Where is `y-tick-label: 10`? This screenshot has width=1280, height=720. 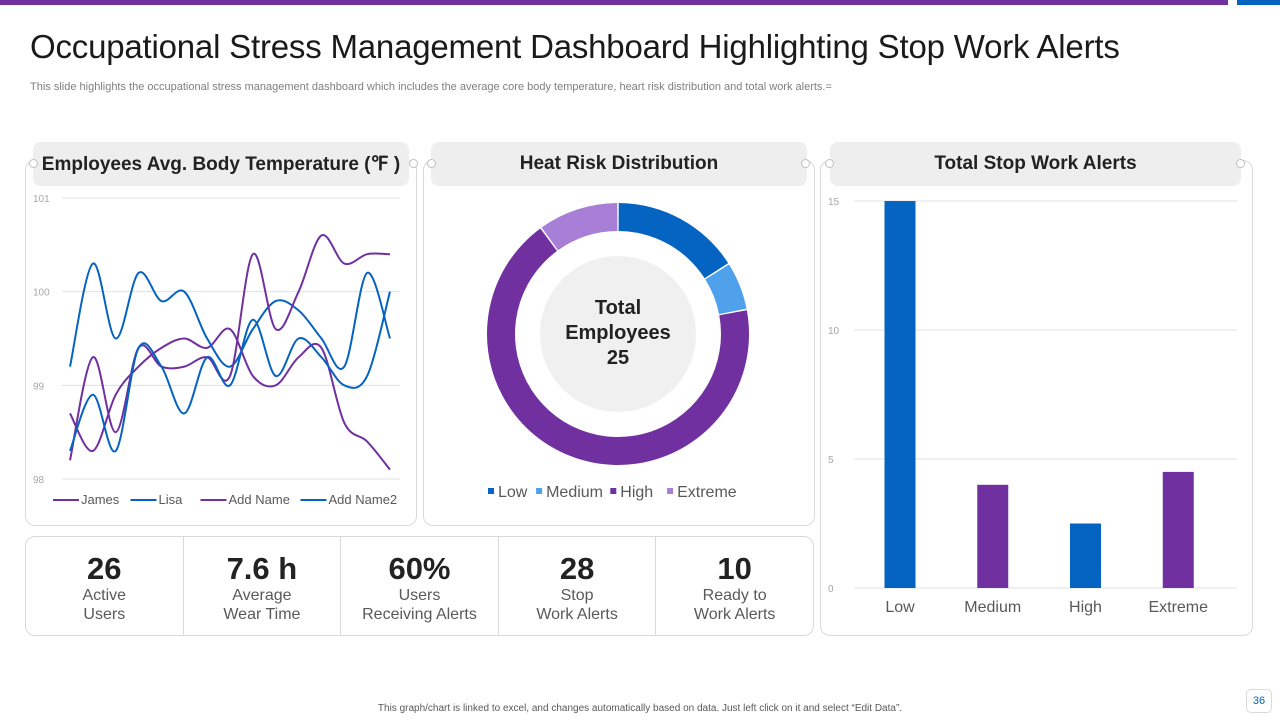 y-tick-label: 10 is located at coordinates (834, 331).